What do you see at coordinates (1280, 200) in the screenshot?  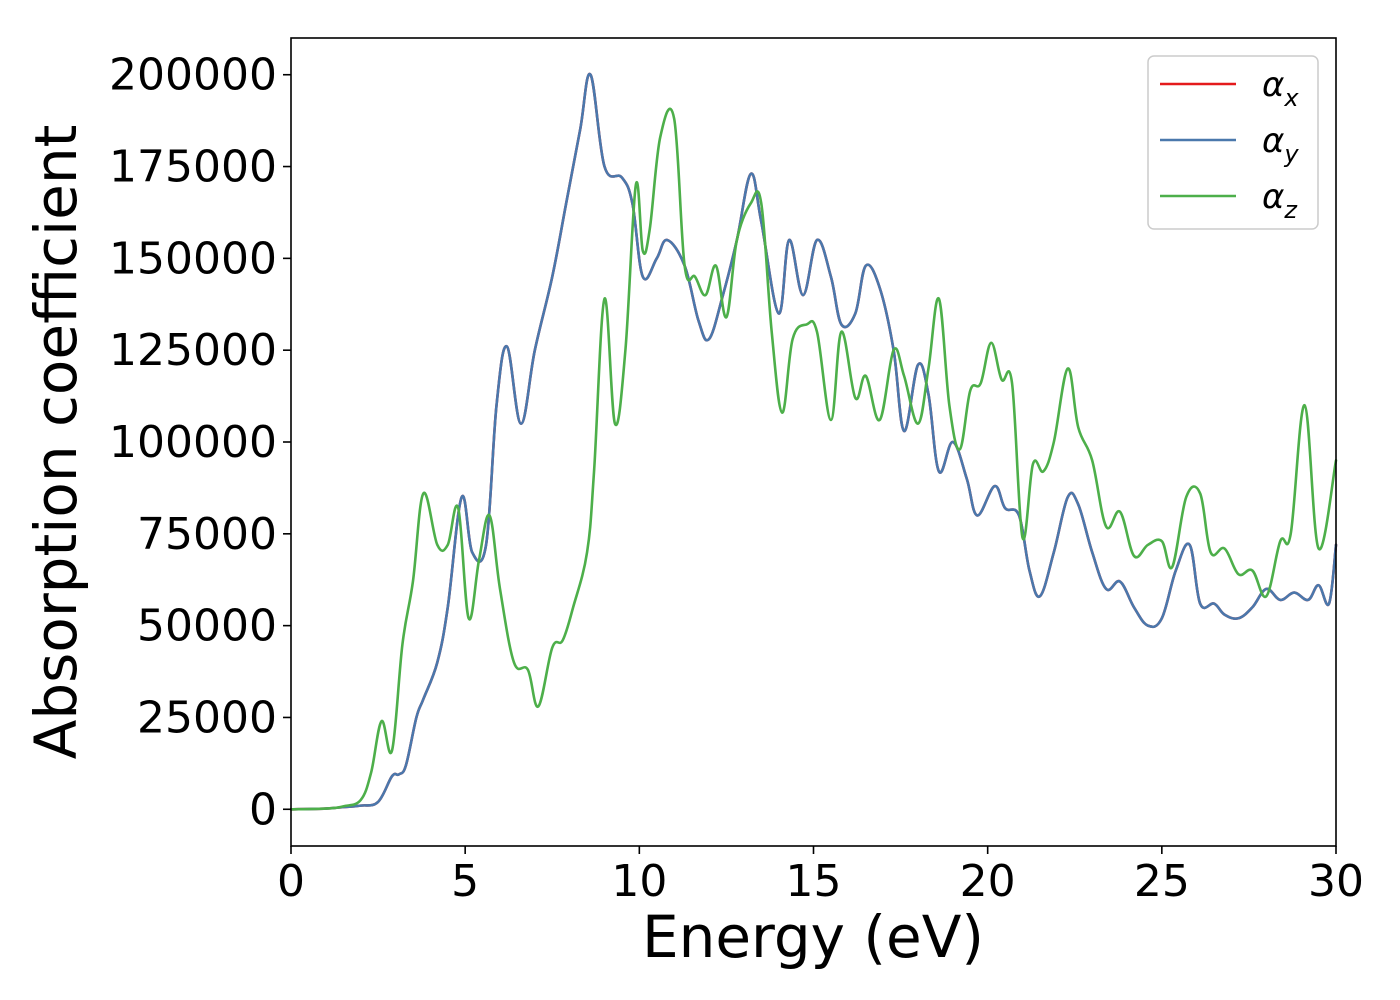 I see `legend-label-z: αz` at bounding box center [1280, 200].